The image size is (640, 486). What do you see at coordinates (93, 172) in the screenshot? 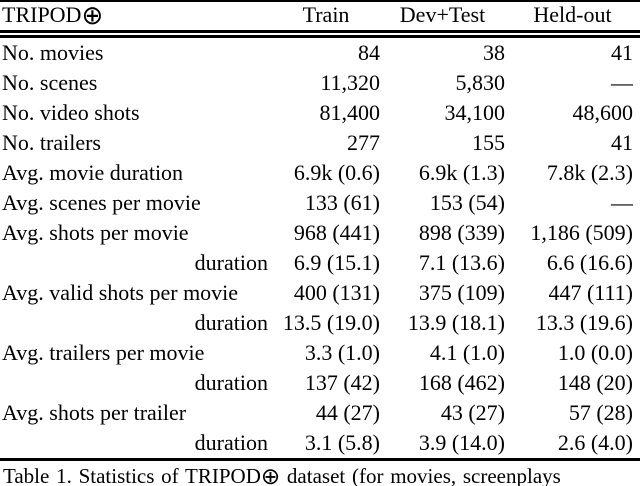
I see `row-label: Avg. movie duration` at bounding box center [93, 172].